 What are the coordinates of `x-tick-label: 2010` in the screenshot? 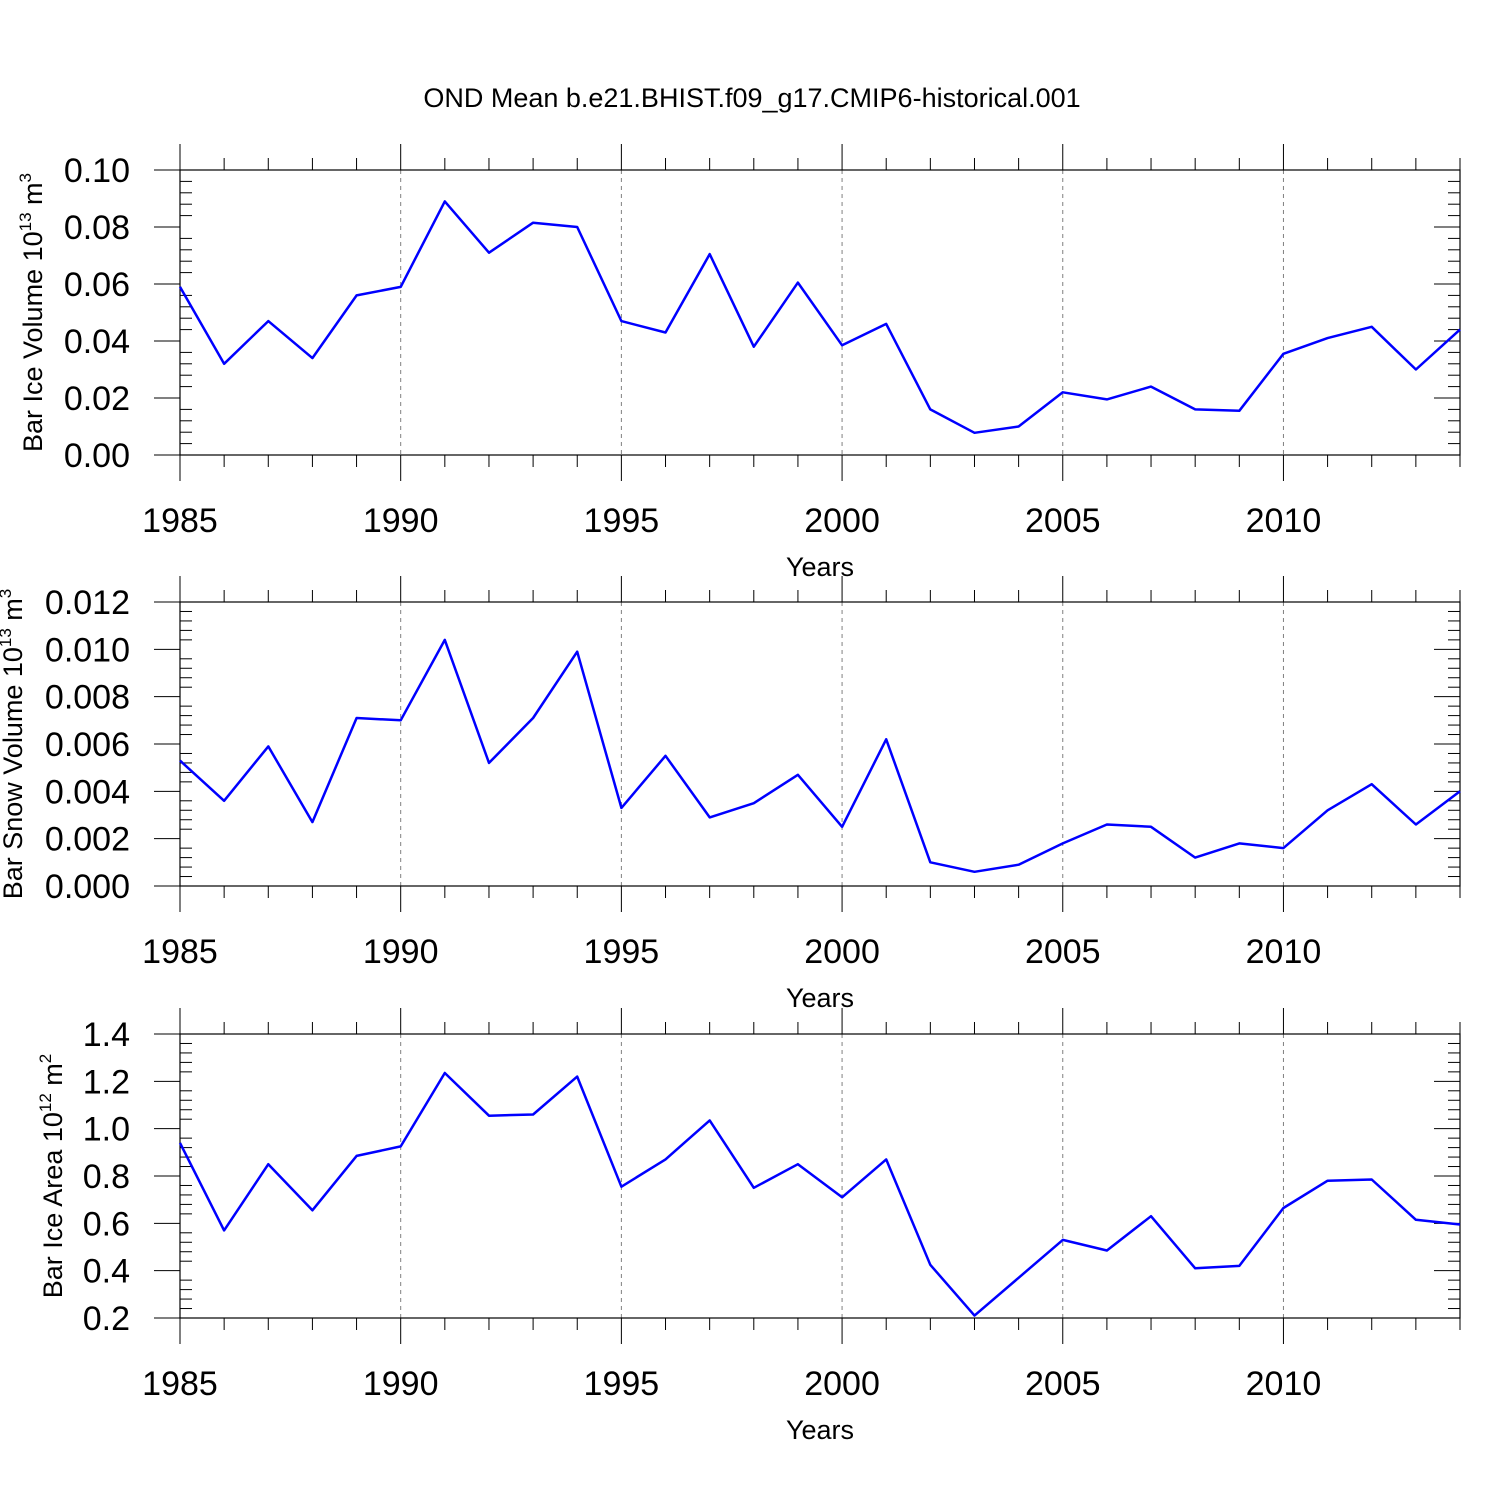 It's located at (1284, 521).